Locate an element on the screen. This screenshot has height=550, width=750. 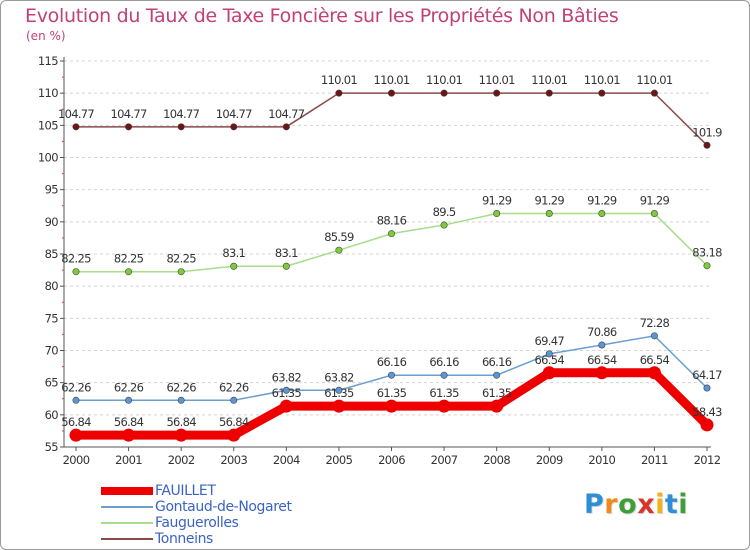
x-tick-label: 2003 is located at coordinates (233, 460).